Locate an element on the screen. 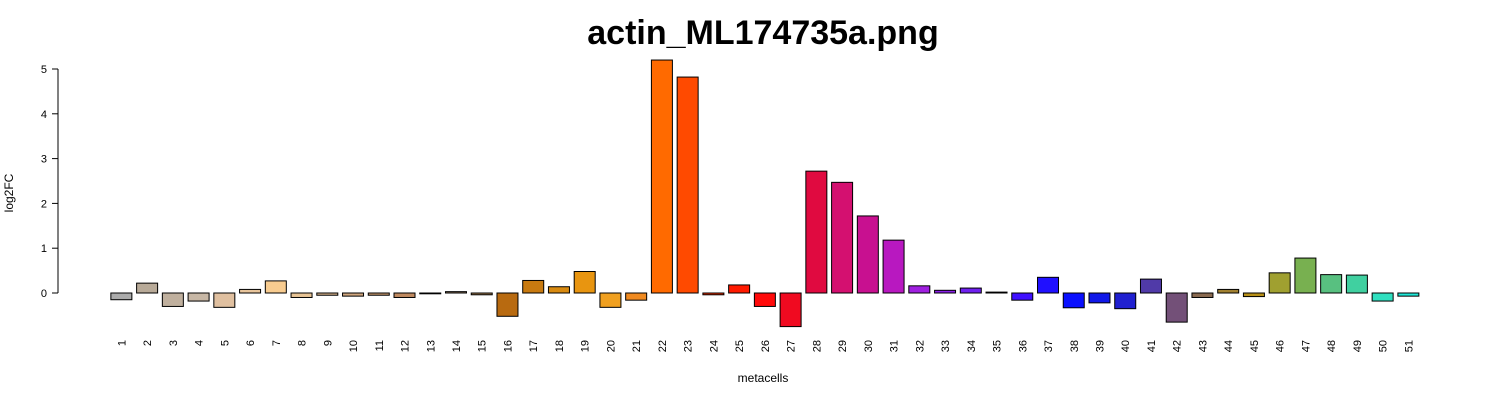 The image size is (1500, 400). x-tick-label: 24 is located at coordinates (714, 346).